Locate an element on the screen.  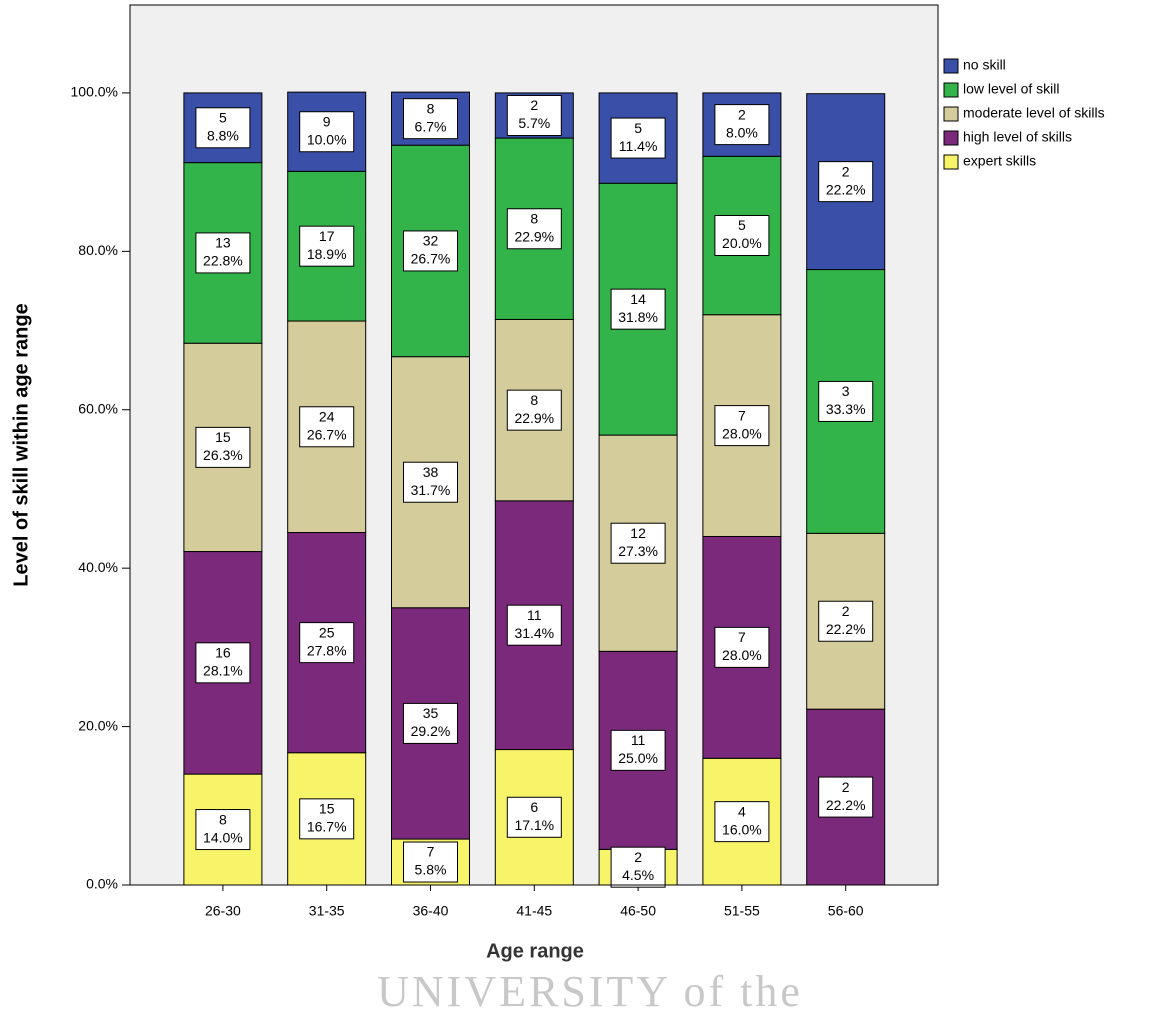
value-label: 10.0% is located at coordinates (327, 139).